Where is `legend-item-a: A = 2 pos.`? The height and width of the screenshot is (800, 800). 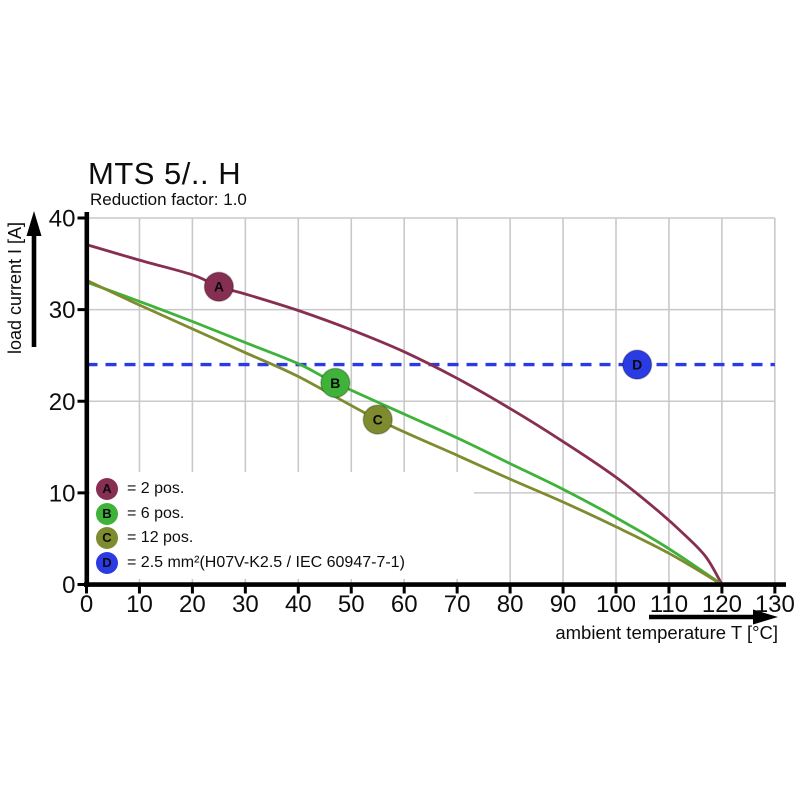 legend-item-a: A = 2 pos. is located at coordinates (285, 489).